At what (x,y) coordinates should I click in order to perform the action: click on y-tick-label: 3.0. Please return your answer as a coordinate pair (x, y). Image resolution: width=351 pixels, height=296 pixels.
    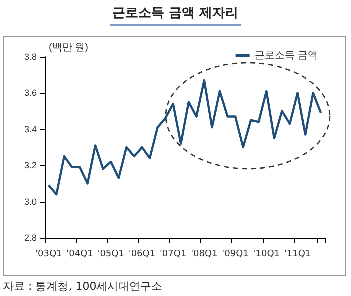
    Looking at the image, I should click on (30, 201).